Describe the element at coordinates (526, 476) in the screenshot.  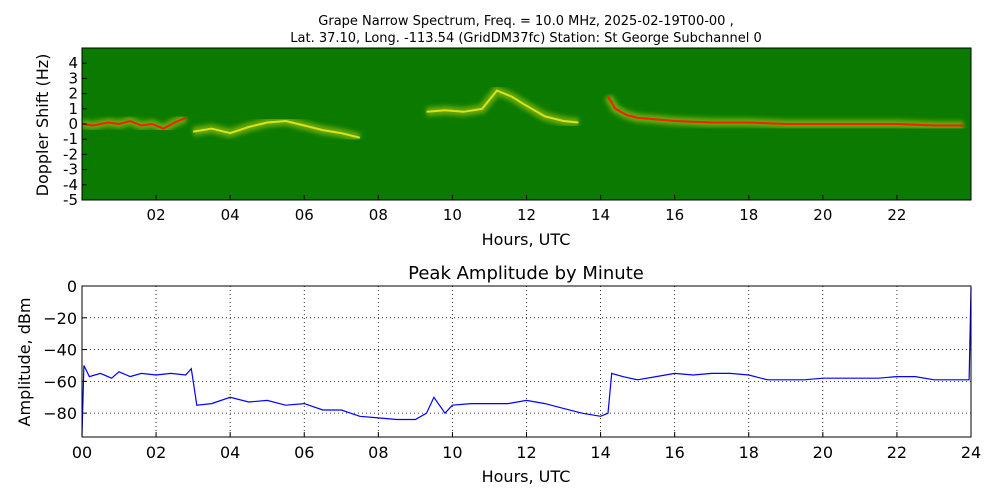
I see `amplitude-x-label: Hours, UTC` at that location.